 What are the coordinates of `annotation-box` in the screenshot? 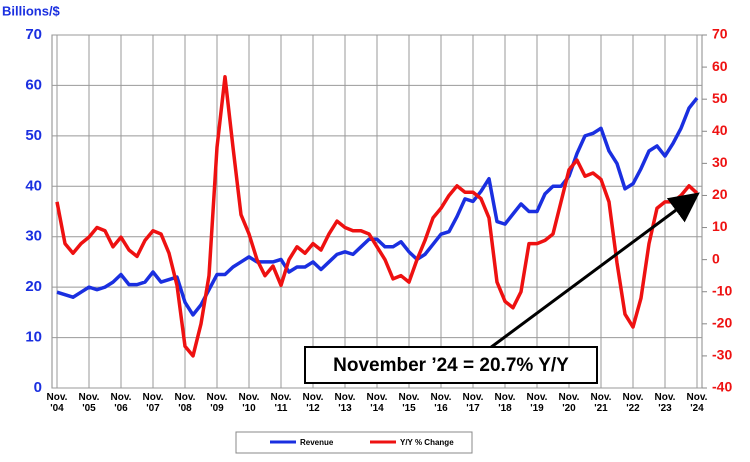 It's located at (451, 365).